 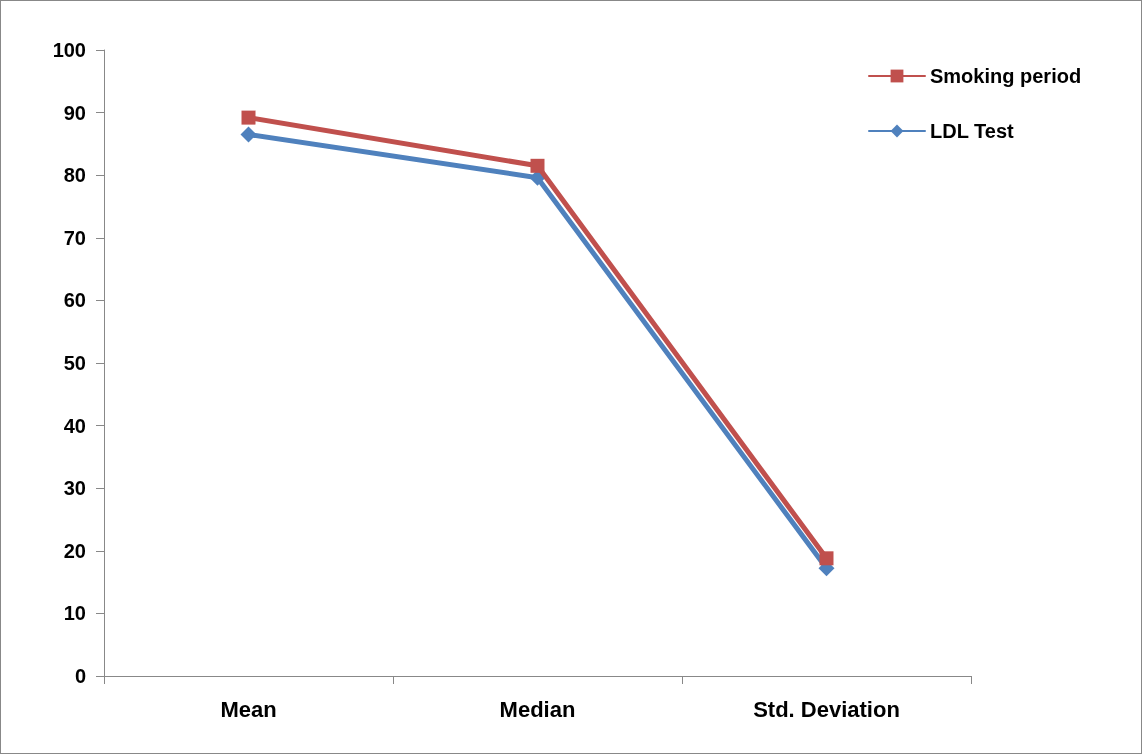 What do you see at coordinates (74, 488) in the screenshot?
I see `y-tick-label: 30` at bounding box center [74, 488].